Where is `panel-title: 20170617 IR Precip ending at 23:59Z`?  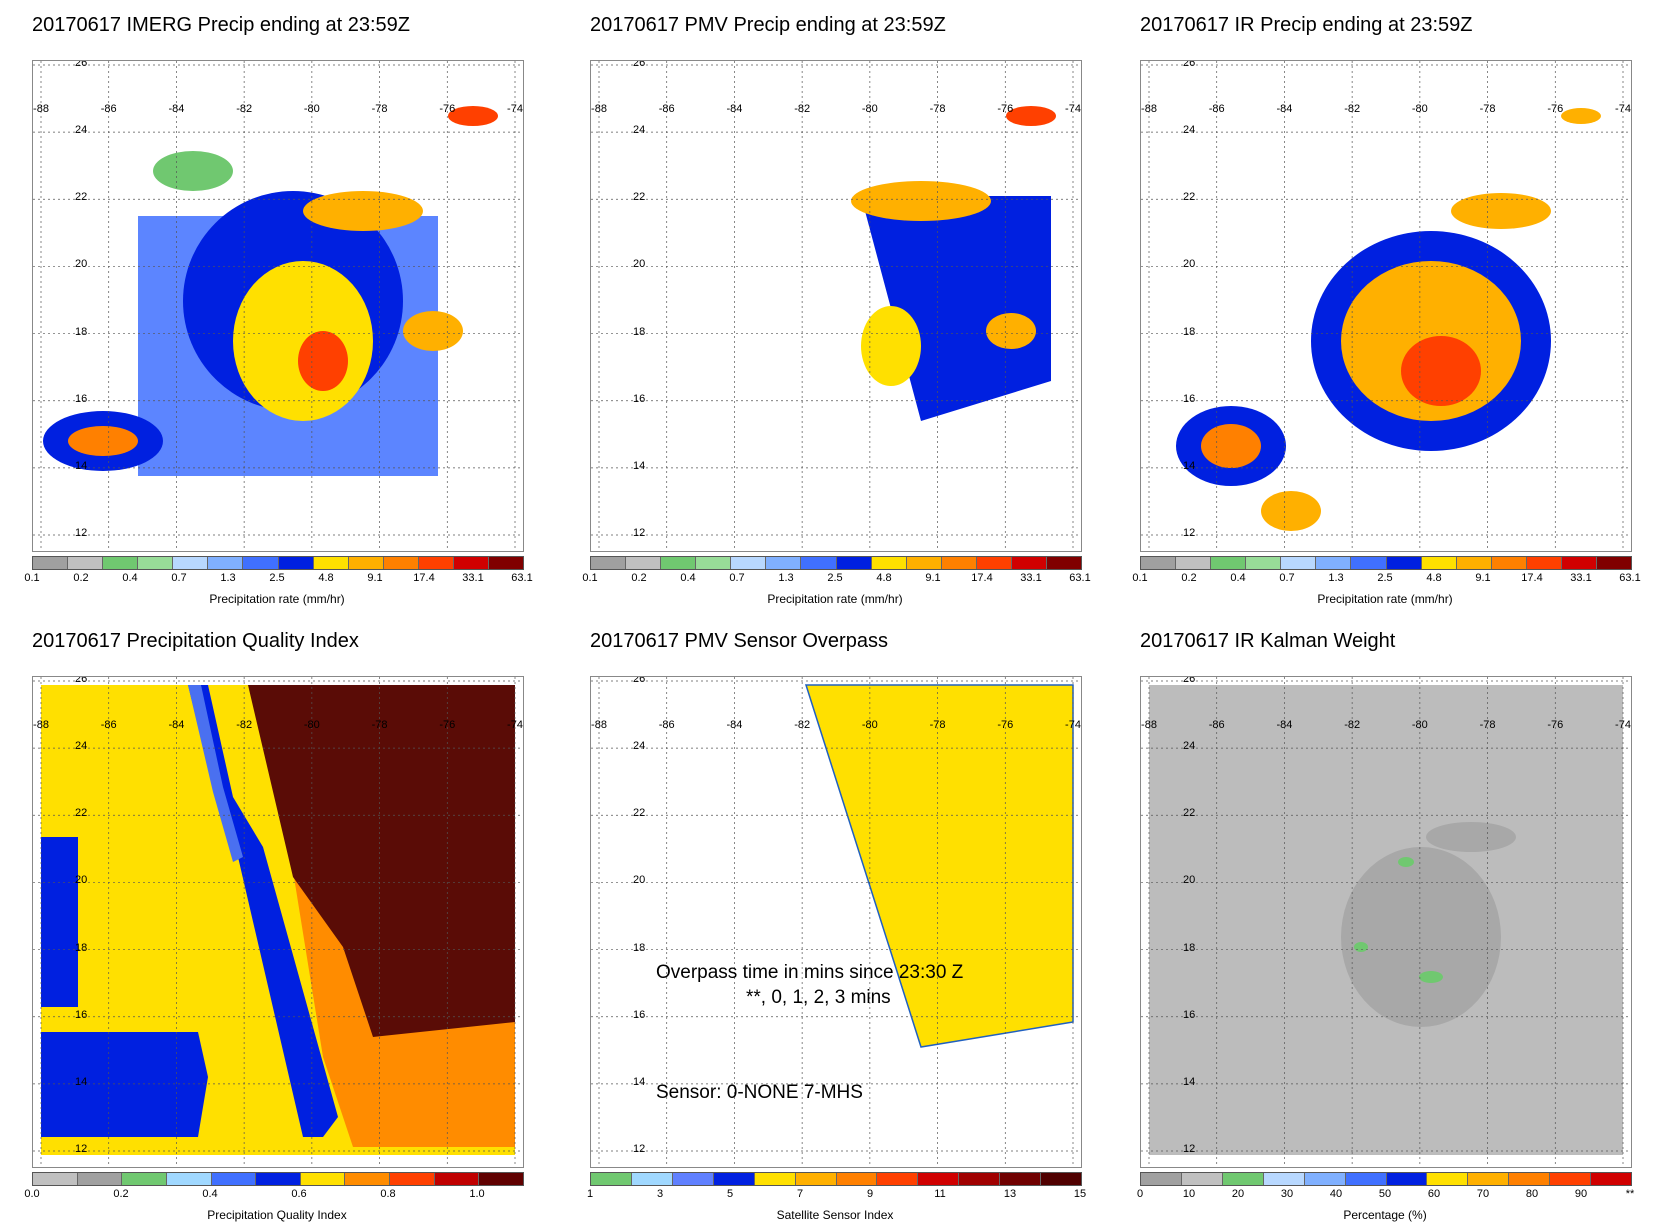 panel-title: 20170617 IR Precip ending at 23:59Z is located at coordinates (1306, 25).